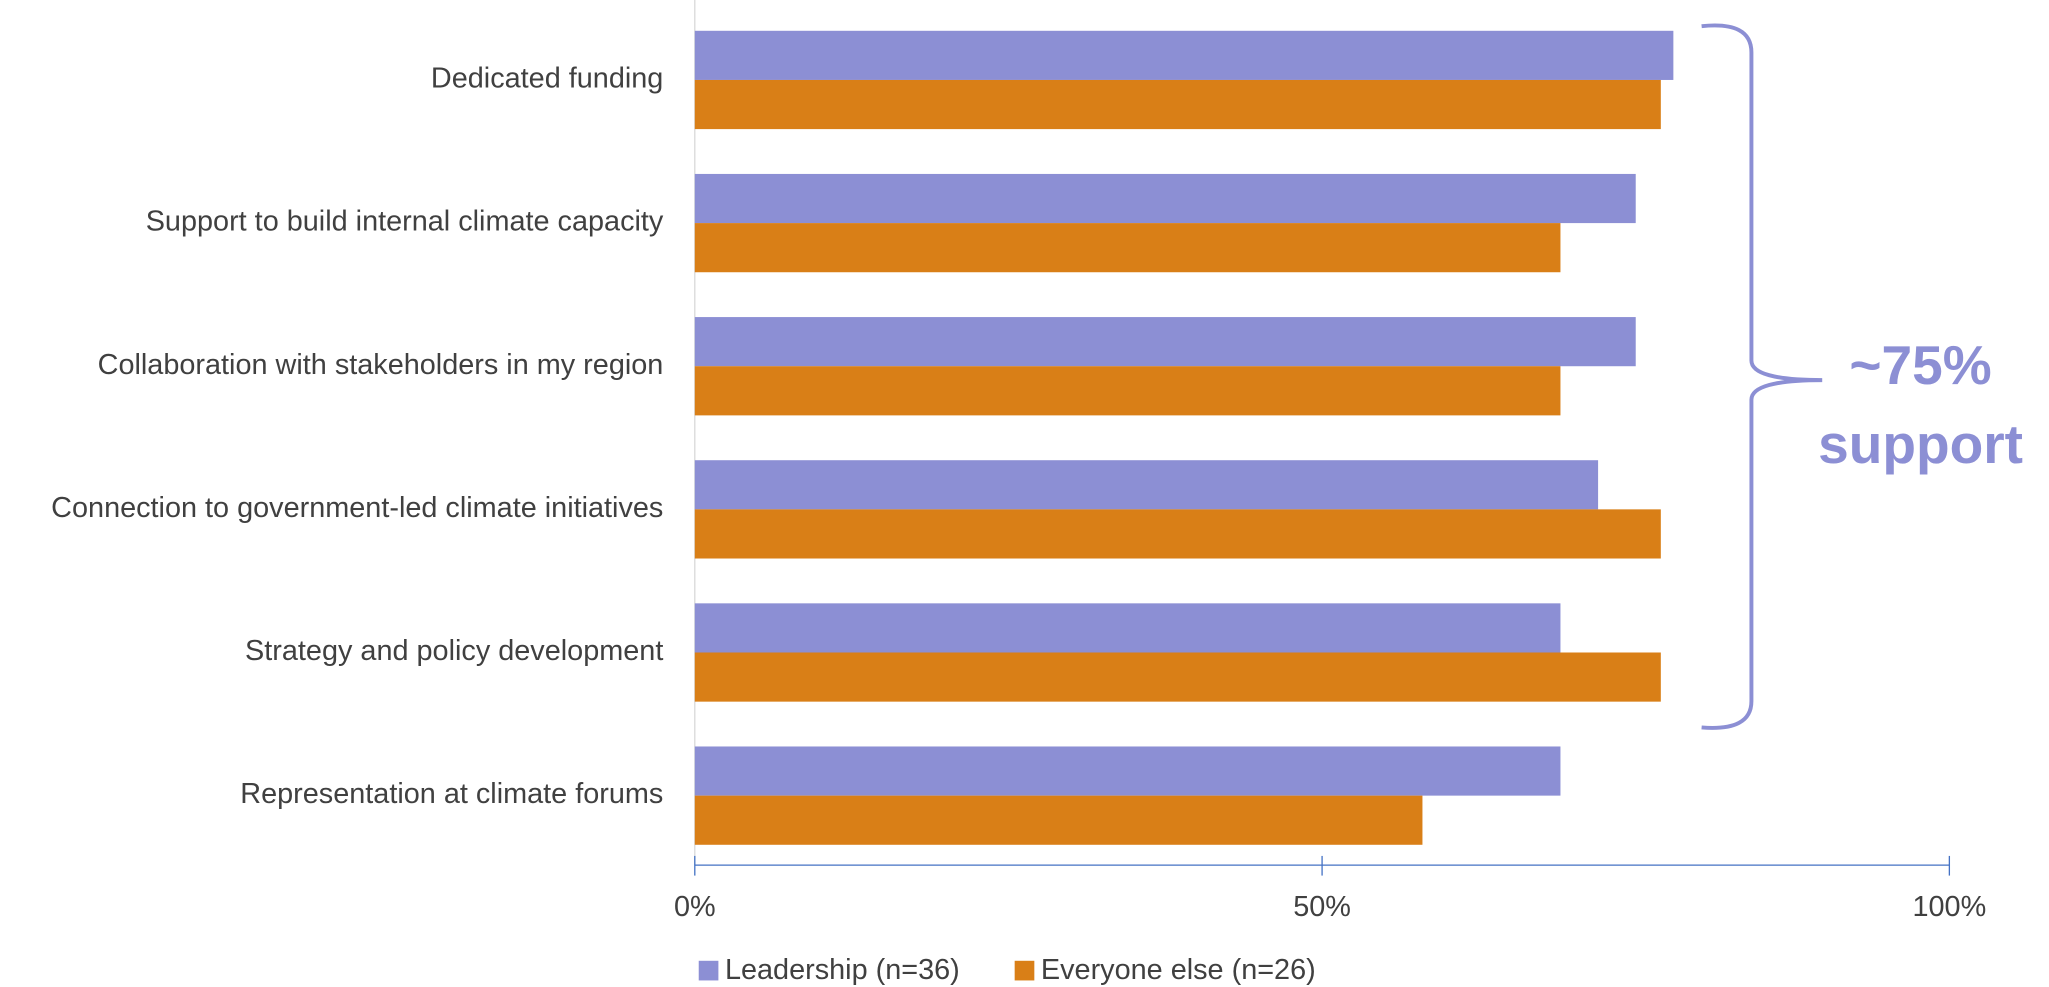  I want to click on x-tick-label: 0%, so click(695, 907).